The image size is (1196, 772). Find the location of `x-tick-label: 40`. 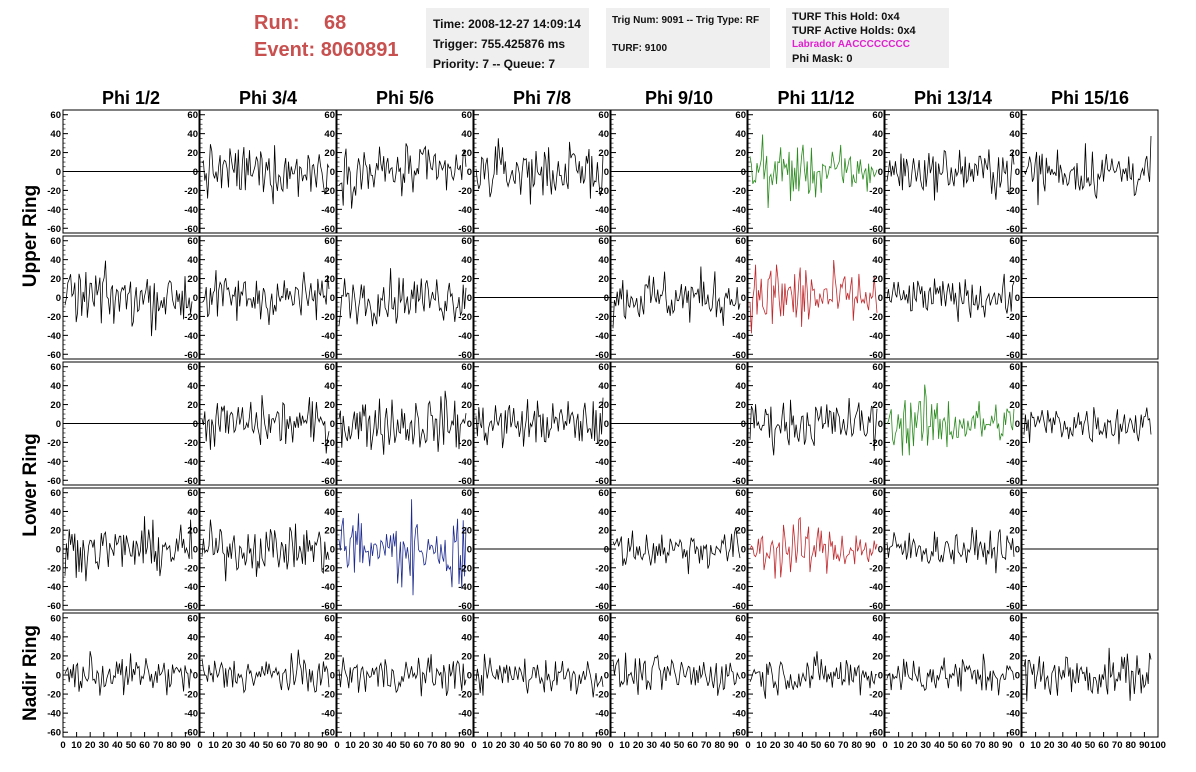

x-tick-label: 40 is located at coordinates (939, 745).